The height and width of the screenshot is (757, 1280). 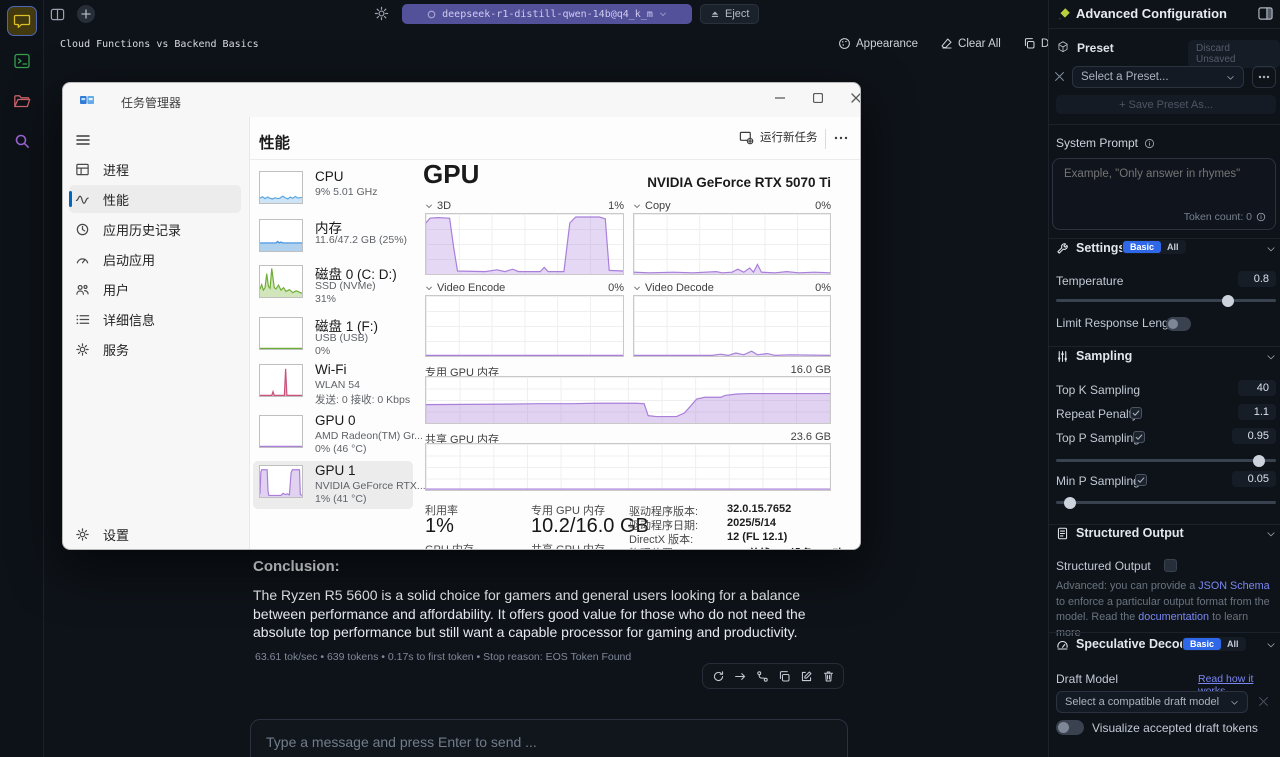 What do you see at coordinates (1164, 182) in the screenshot?
I see `system-prompt-input` at bounding box center [1164, 182].